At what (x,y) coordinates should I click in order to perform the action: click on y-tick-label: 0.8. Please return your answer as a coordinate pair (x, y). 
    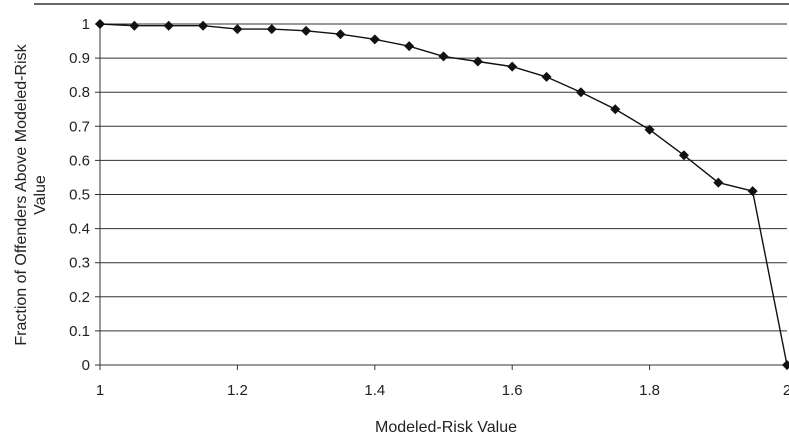
    Looking at the image, I should click on (79, 92).